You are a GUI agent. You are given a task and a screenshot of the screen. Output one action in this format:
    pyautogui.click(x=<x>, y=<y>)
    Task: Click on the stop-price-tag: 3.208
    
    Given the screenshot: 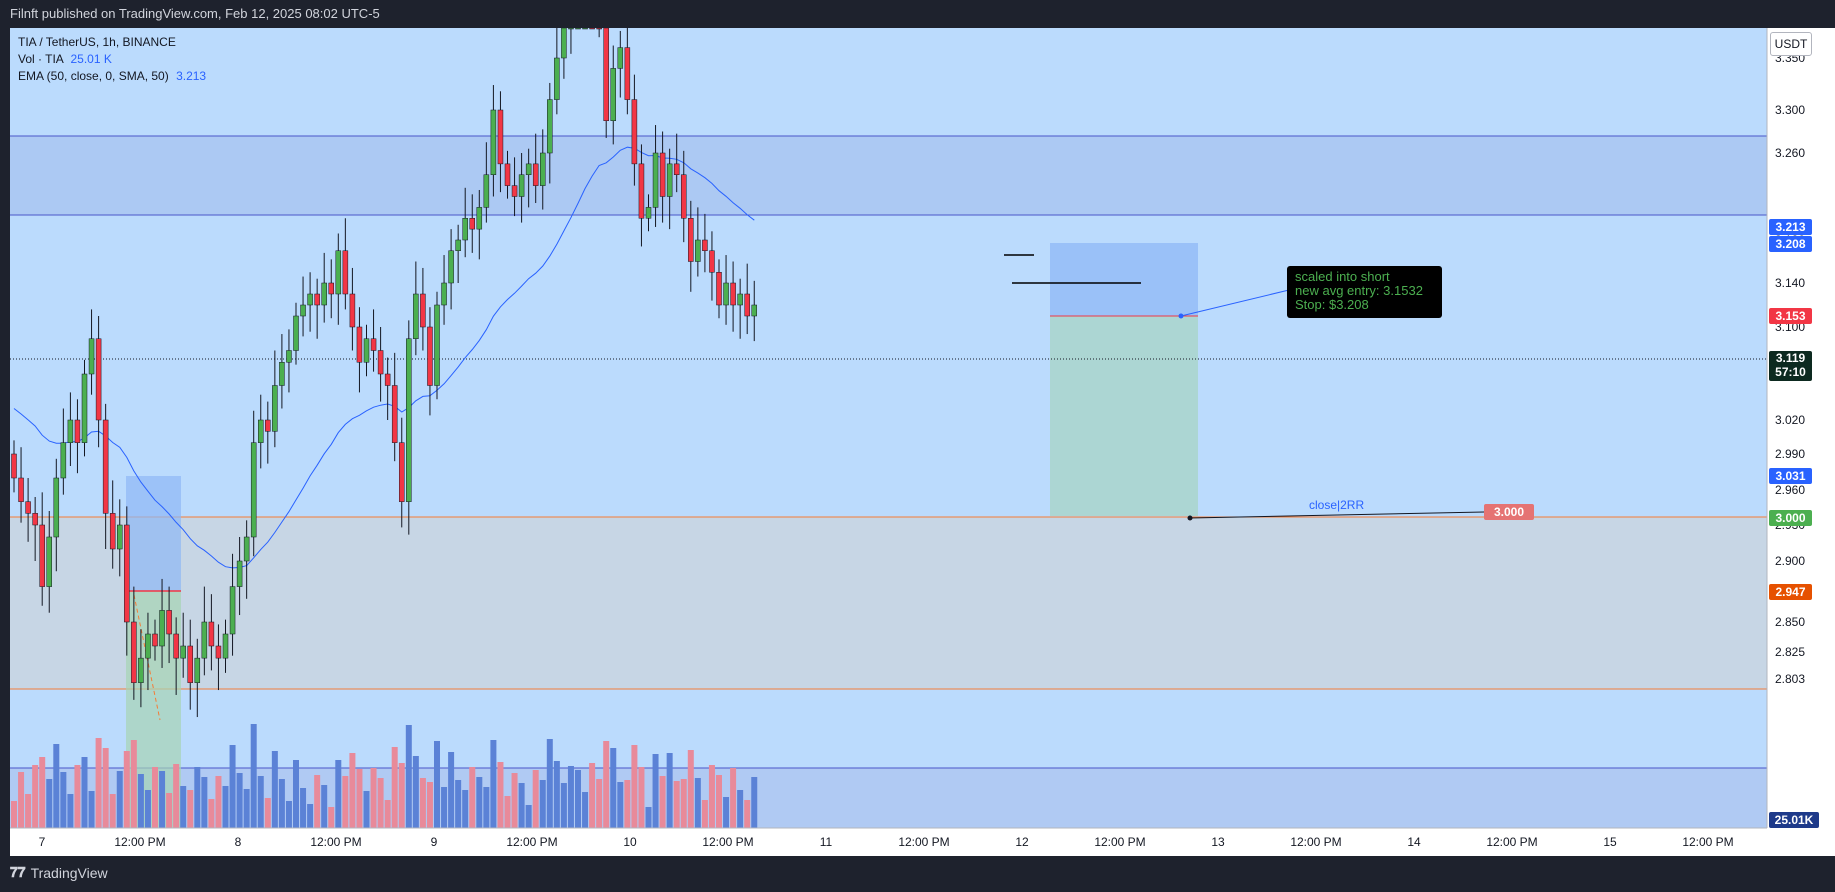 What is the action you would take?
    pyautogui.click(x=1790, y=244)
    